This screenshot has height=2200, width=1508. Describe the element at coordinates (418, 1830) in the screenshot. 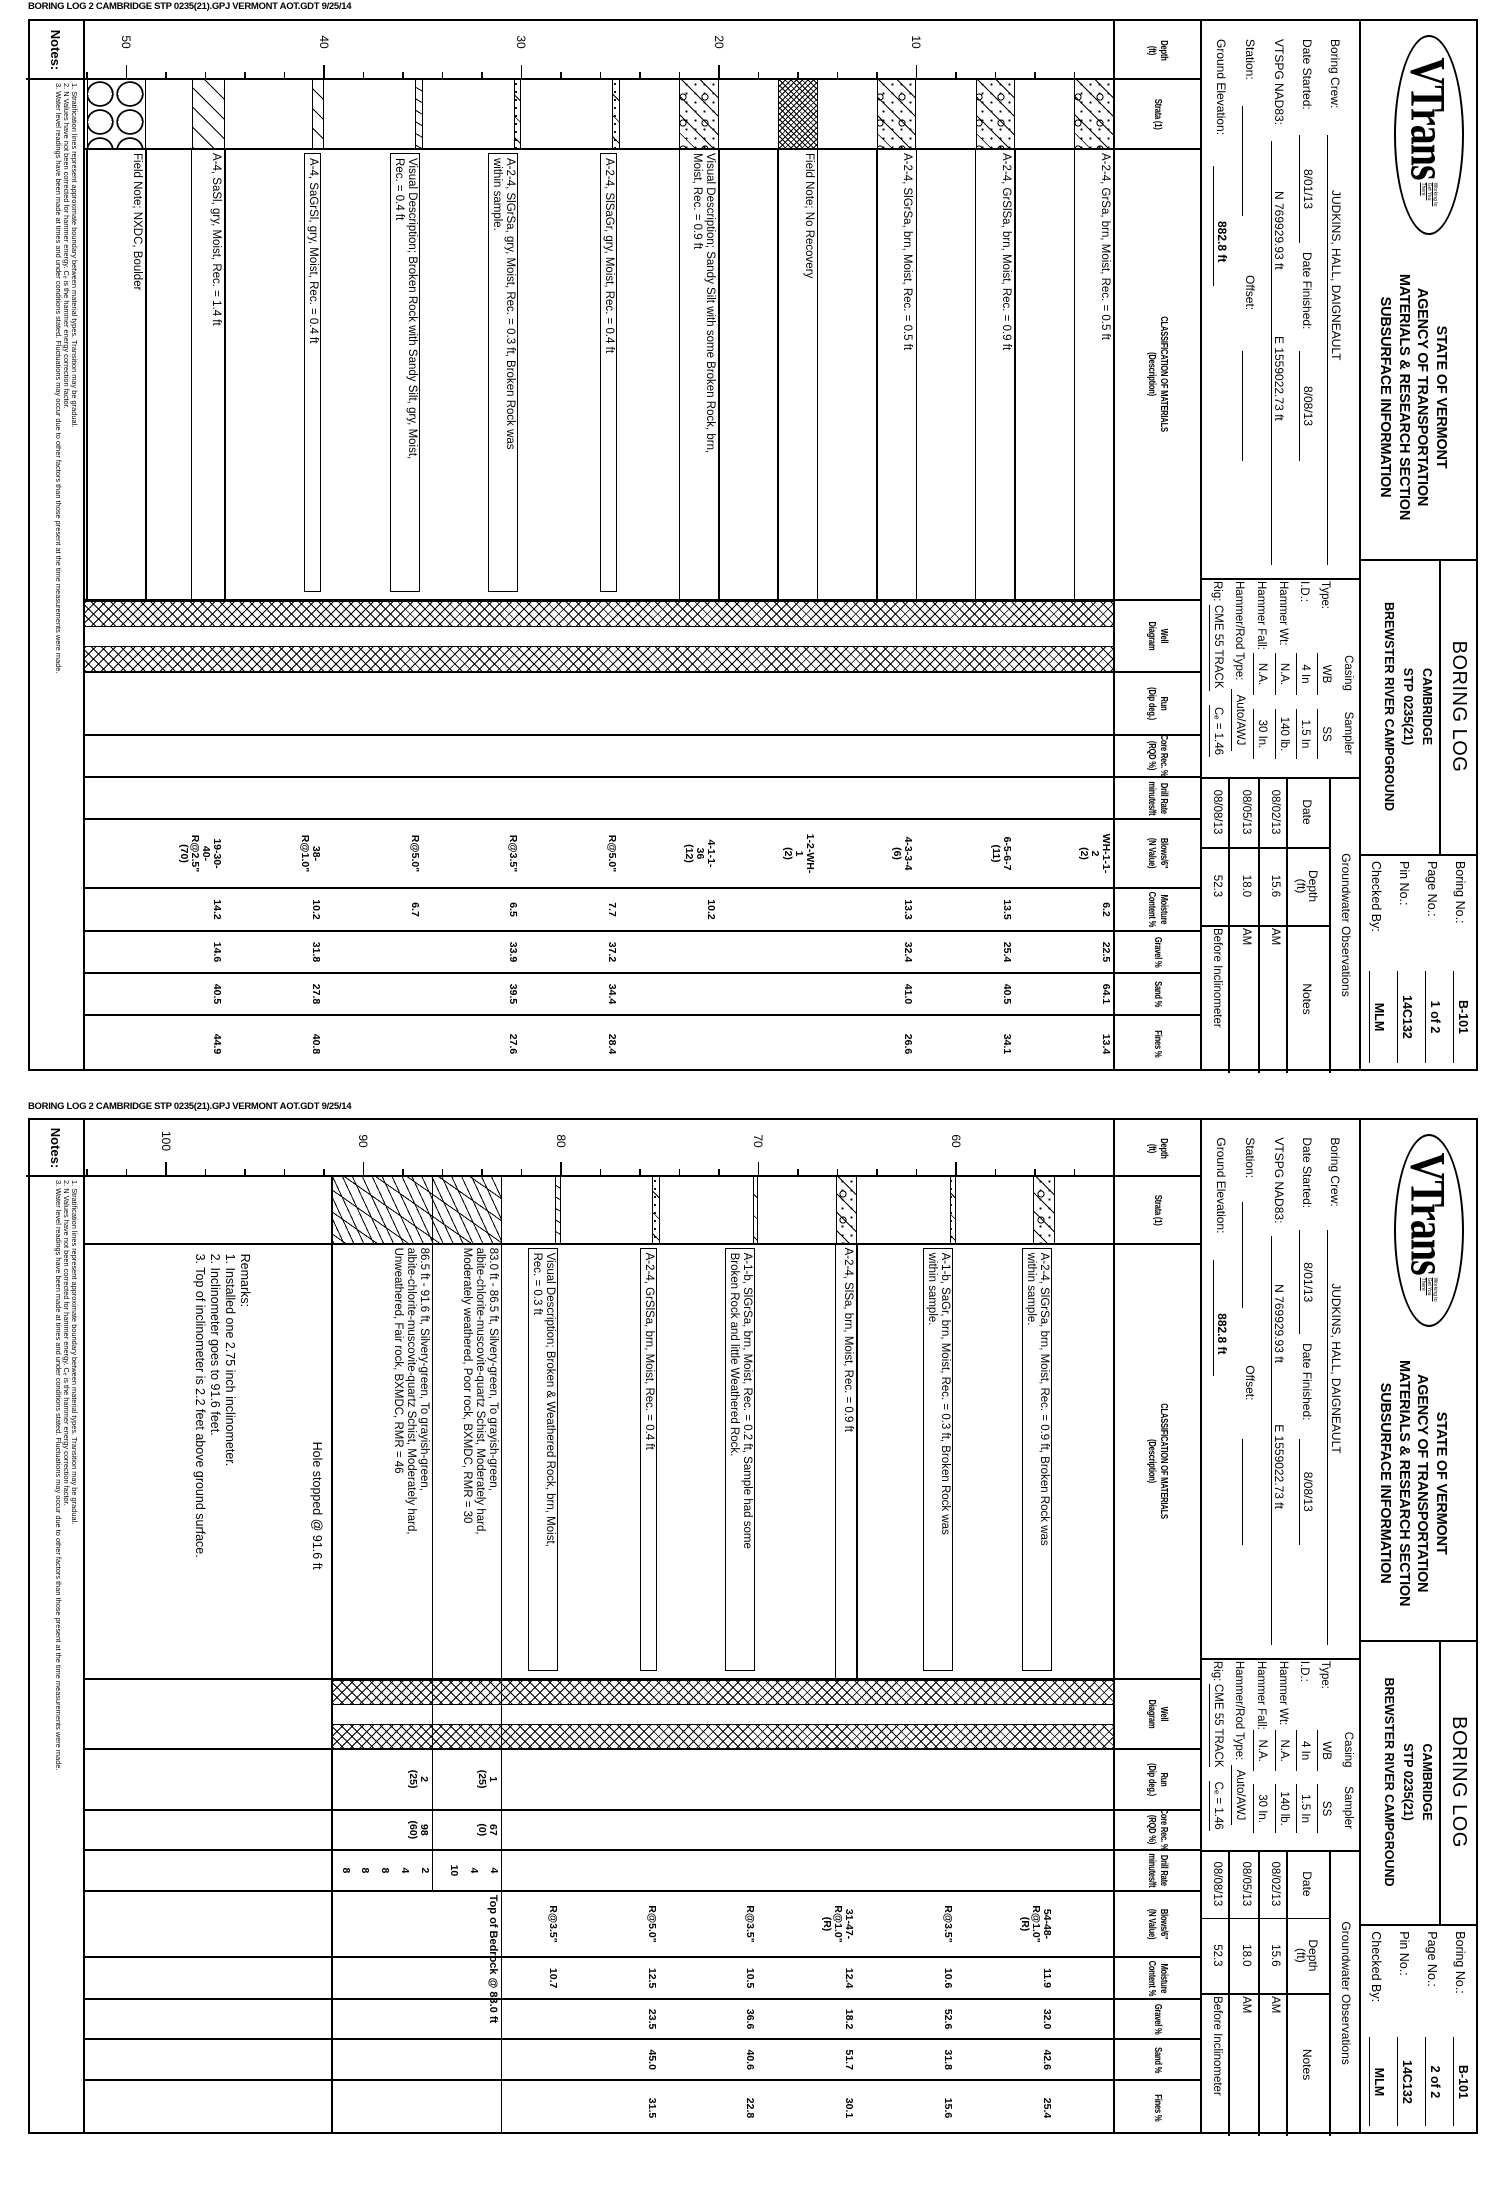

I see `core-recovery-value: 98 (60)` at that location.